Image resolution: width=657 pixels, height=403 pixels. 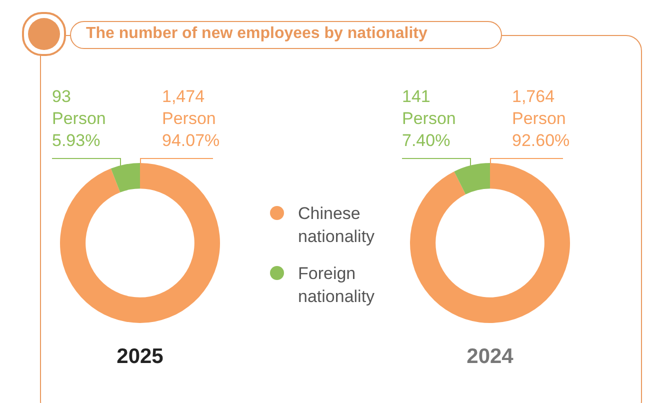 What do you see at coordinates (541, 119) in the screenshot?
I see `data-label: 1,764 Person 92.60%` at bounding box center [541, 119].